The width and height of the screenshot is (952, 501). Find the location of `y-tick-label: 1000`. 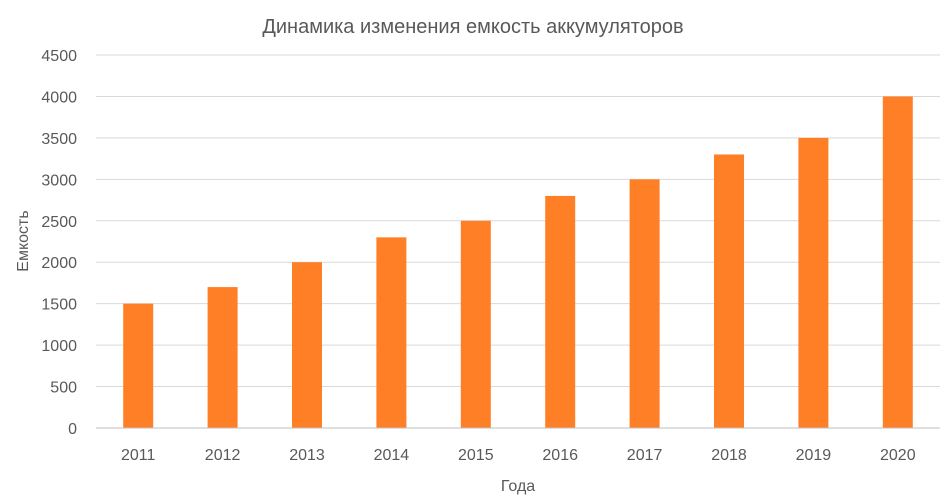

y-tick-label: 1000 is located at coordinates (59, 346).